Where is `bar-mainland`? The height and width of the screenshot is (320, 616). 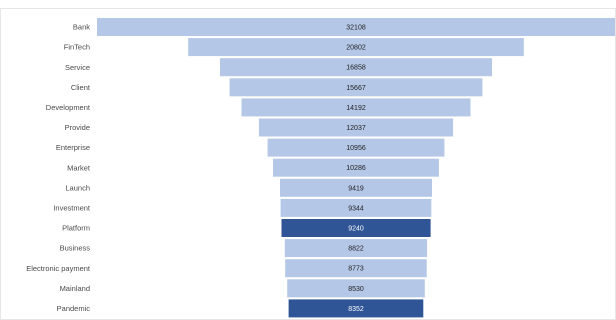
bar-mainland is located at coordinates (356, 288).